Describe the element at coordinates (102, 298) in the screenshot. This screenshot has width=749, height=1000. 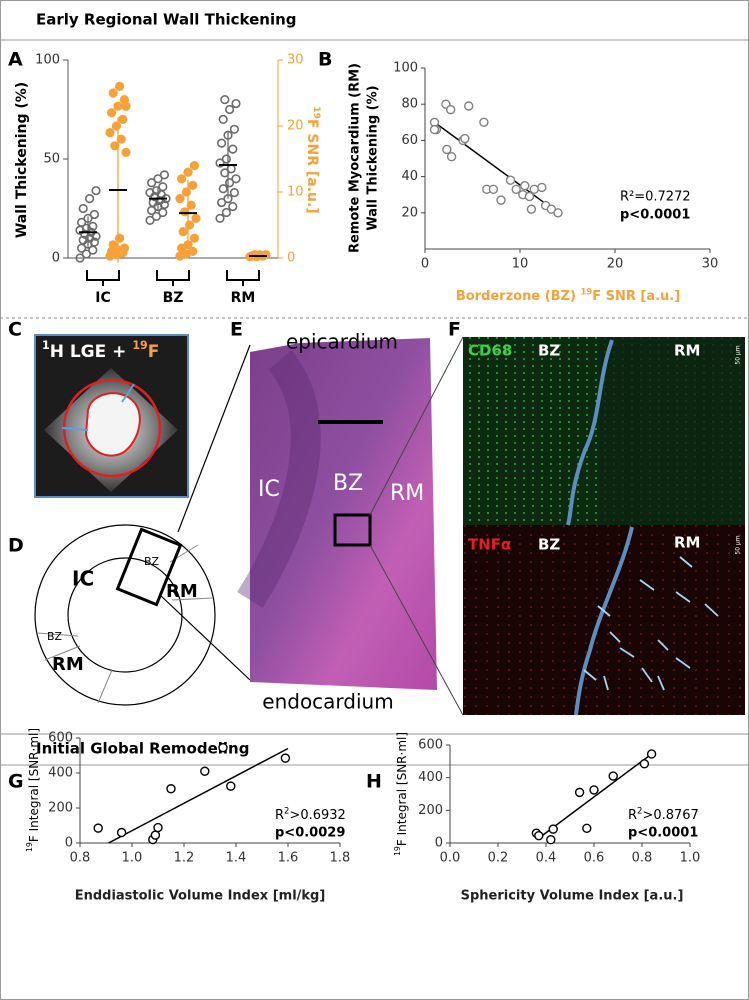
I see `x-tick-label: IC` at that location.